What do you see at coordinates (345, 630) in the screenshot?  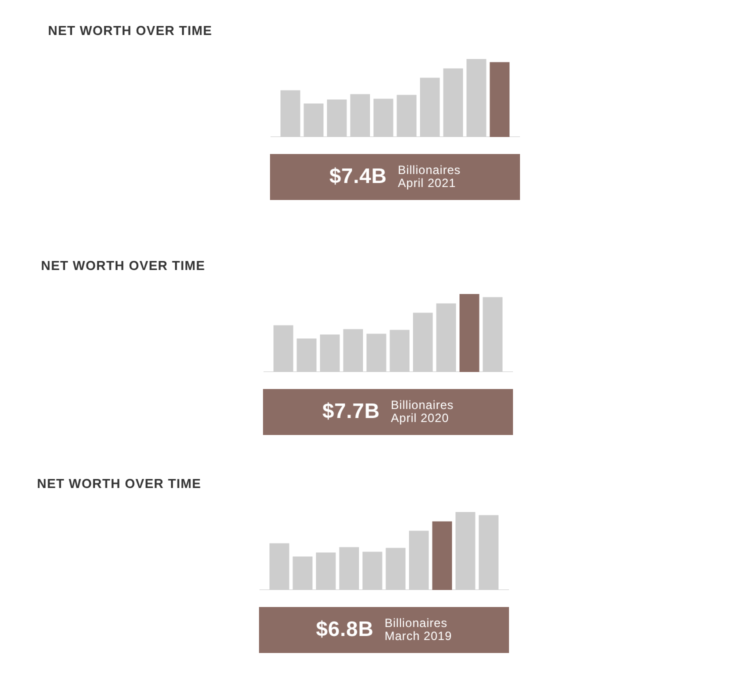 I see `text: $6.8B` at bounding box center [345, 630].